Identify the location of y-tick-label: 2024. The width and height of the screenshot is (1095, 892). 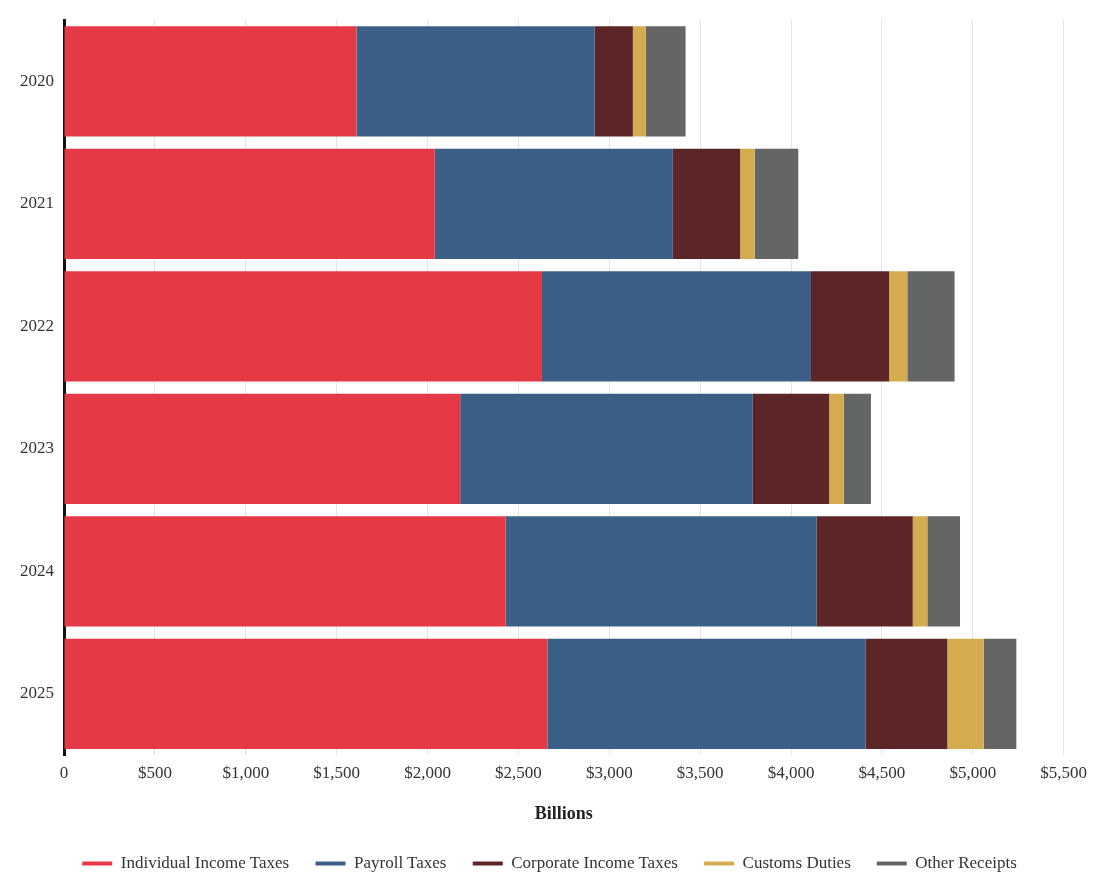
(37, 570).